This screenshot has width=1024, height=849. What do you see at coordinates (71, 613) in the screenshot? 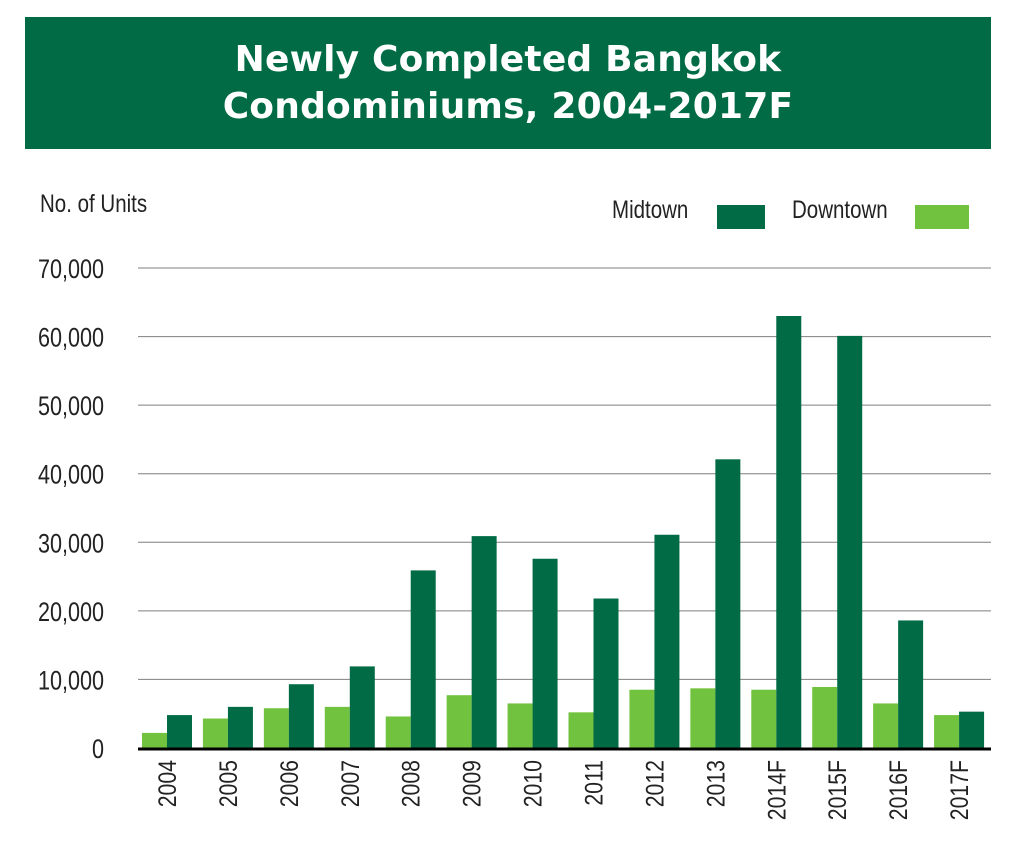
I see `y-tick-label: 20,000` at bounding box center [71, 613].